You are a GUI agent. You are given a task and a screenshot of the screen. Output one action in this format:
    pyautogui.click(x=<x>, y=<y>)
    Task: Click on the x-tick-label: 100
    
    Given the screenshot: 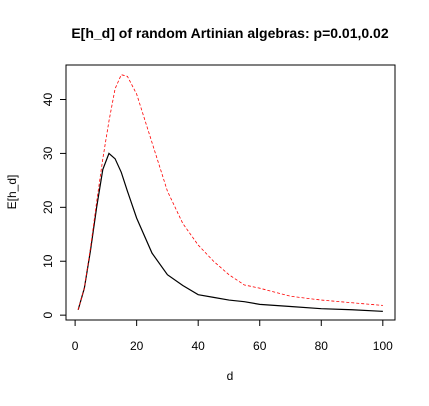 What is the action you would take?
    pyautogui.click(x=383, y=346)
    